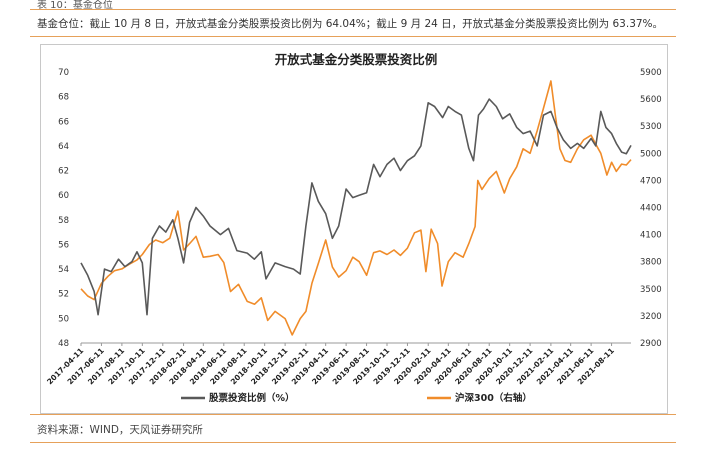  Describe the element at coordinates (63, 270) in the screenshot. I see `y-left-tick-label: 54` at that location.